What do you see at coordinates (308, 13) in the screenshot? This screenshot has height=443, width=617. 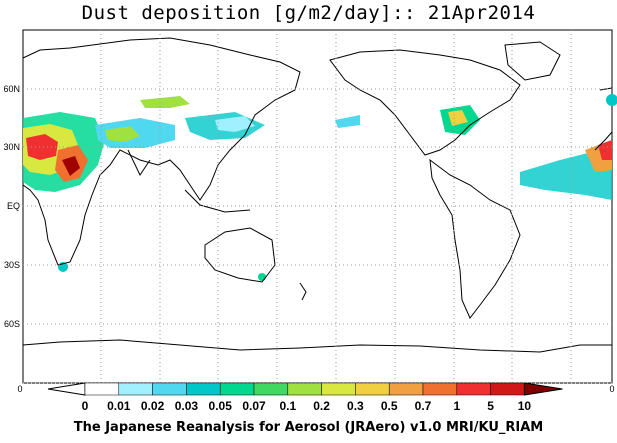 I see `map-title: Dust deposition [g/m2/day]:: 21Apr2014` at bounding box center [308, 13].